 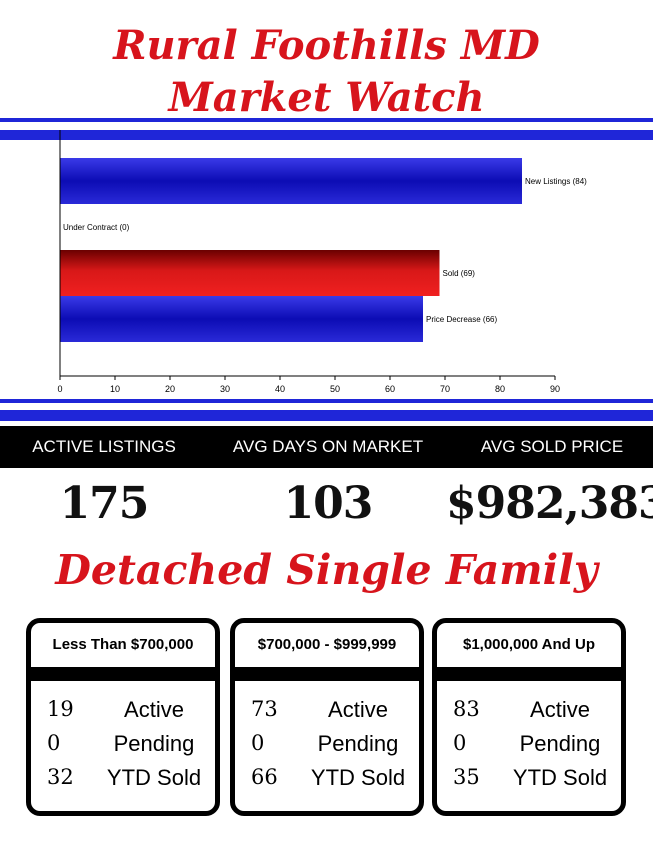 I want to click on x-tick-label: 50, so click(x=335, y=389).